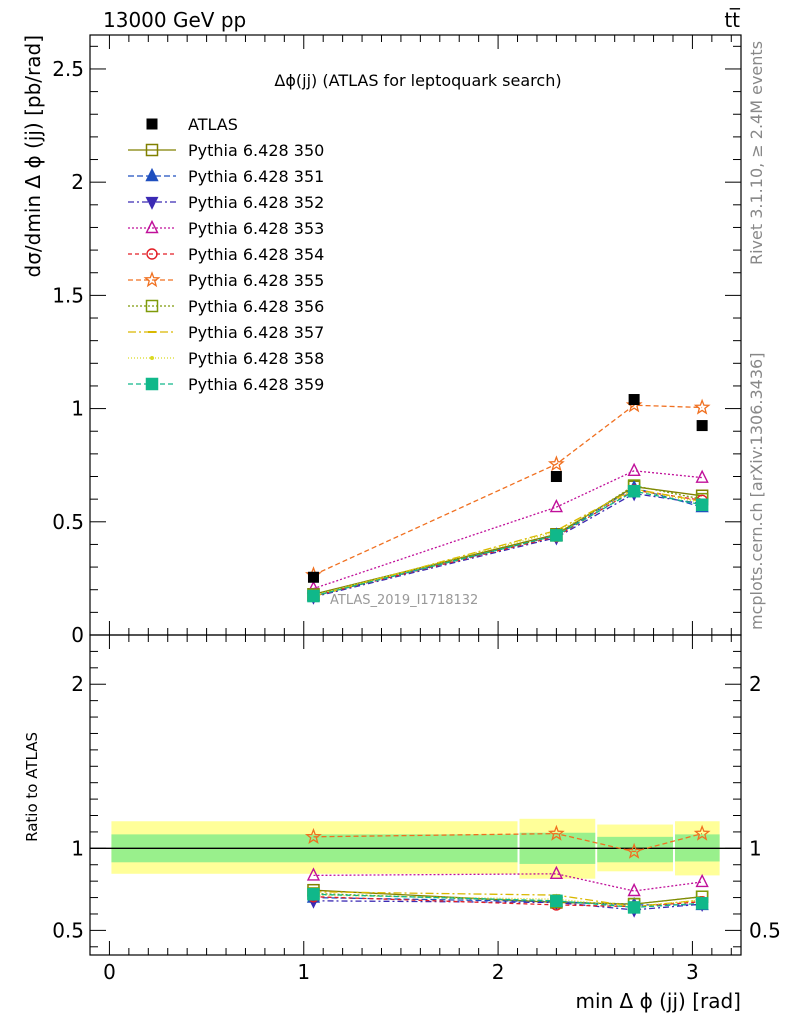 The image size is (786, 1024). Describe the element at coordinates (77, 635) in the screenshot. I see `y-tick-label: 0` at that location.